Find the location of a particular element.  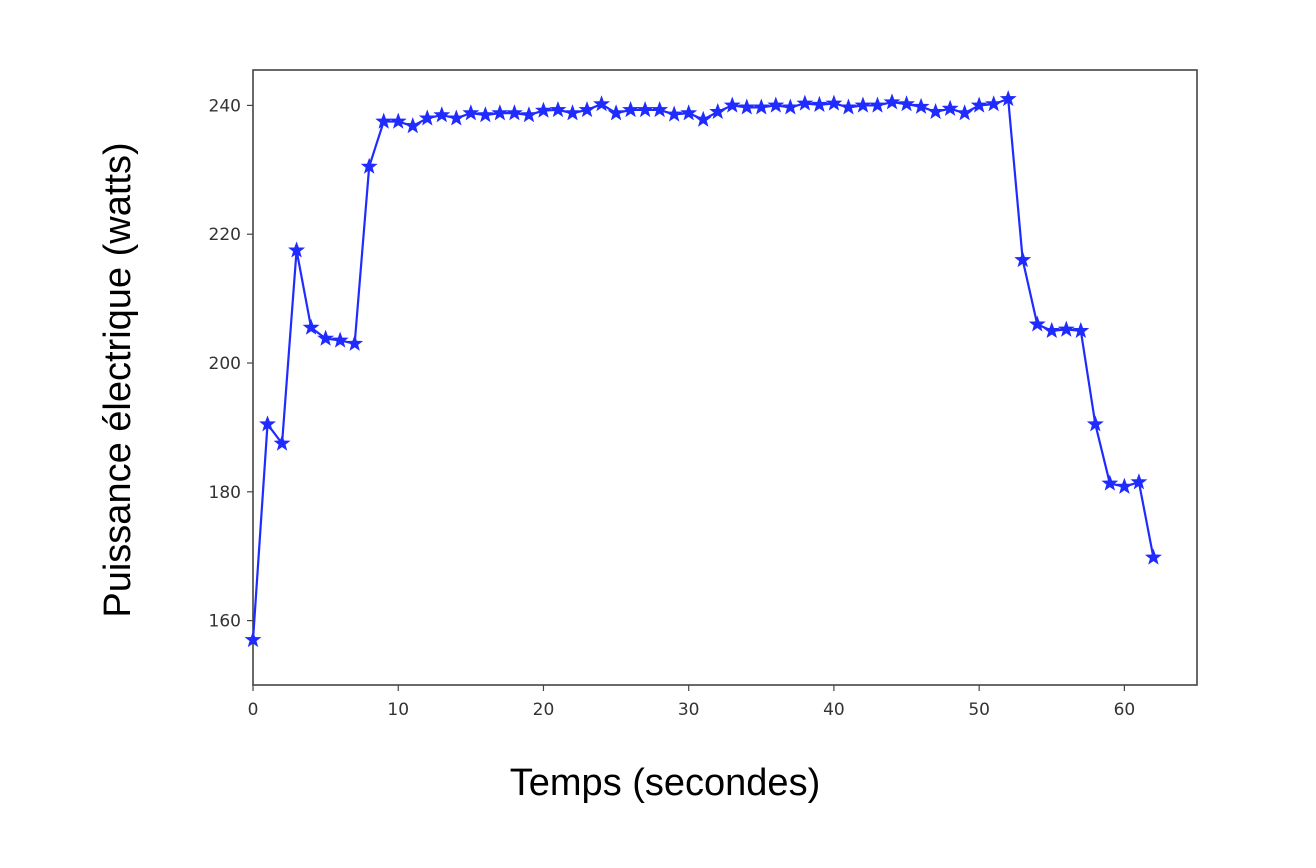

x-axis: 0 10 20 30 40 50 60 is located at coordinates (692, 702).